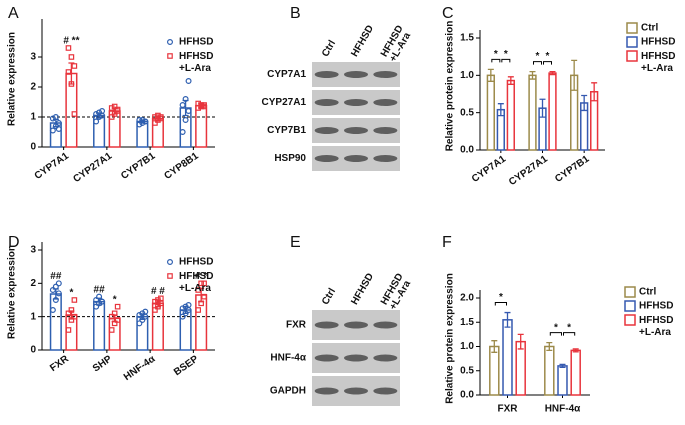 The width and height of the screenshot is (685, 425). Describe the element at coordinates (295, 242) in the screenshot. I see `panel-letter: E` at that location.